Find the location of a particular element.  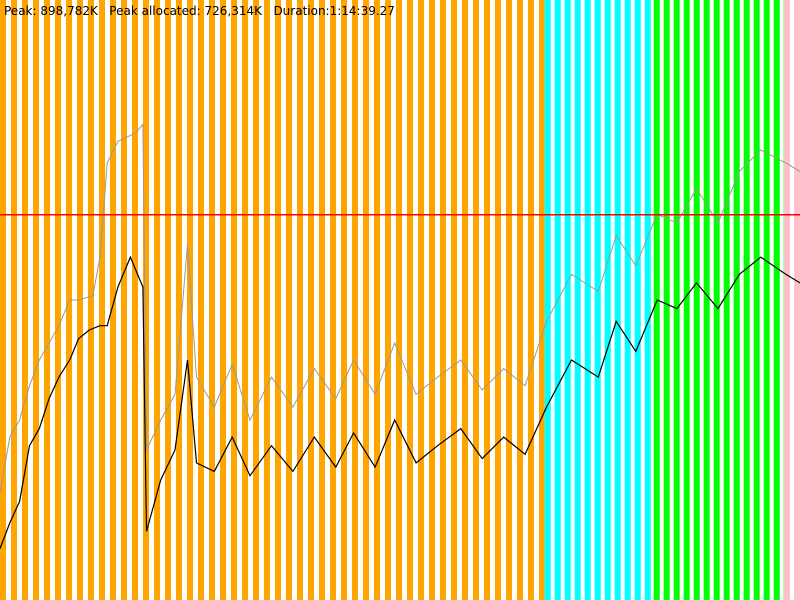

duration-label: Duration:1:14:39.27 is located at coordinates (334, 11).